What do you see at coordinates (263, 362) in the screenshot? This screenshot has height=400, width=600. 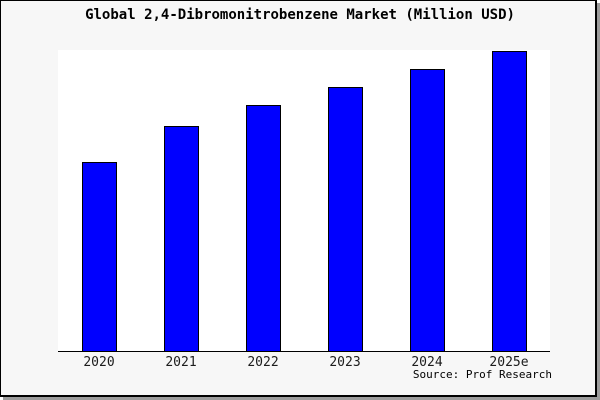 I see `x-tick-label-2022: 2022` at bounding box center [263, 362].